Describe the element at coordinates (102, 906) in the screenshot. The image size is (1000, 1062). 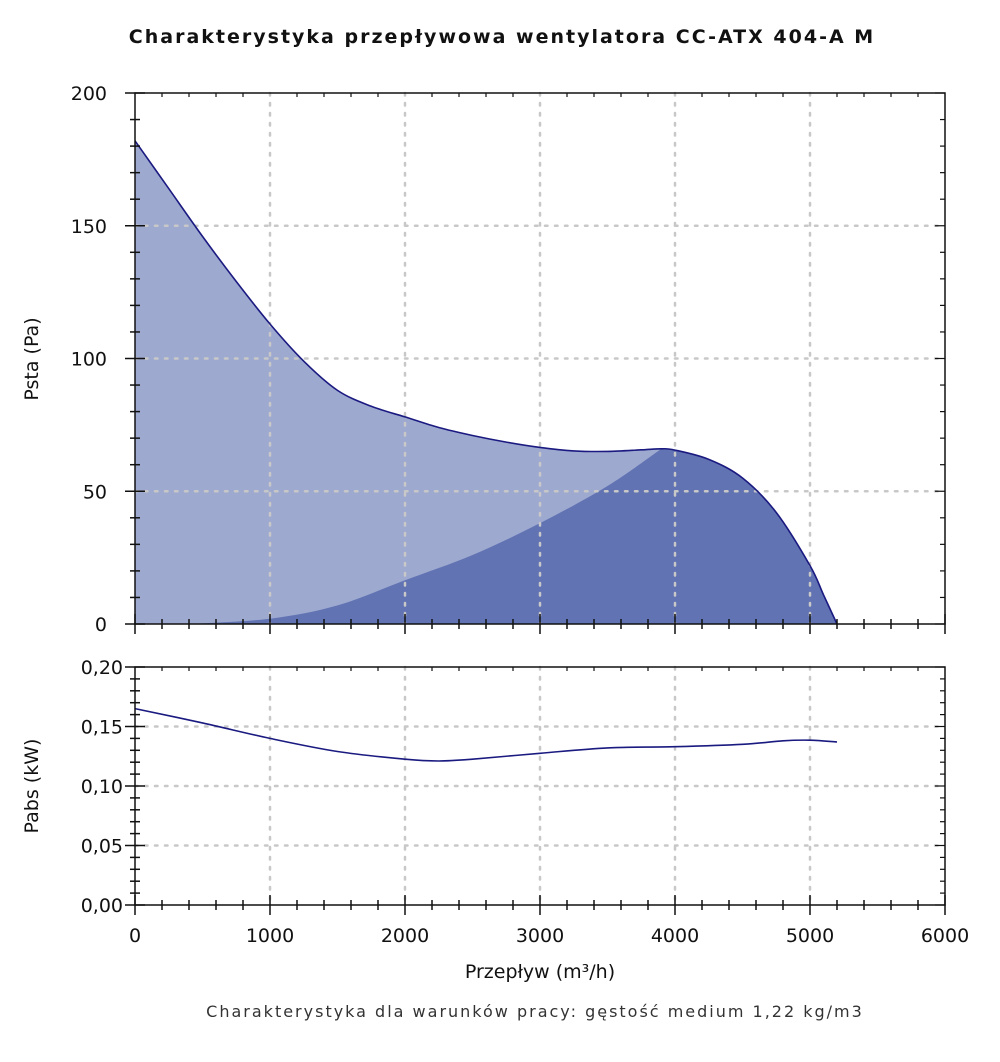
I see `power-y-tick-label: 0,00` at that location.